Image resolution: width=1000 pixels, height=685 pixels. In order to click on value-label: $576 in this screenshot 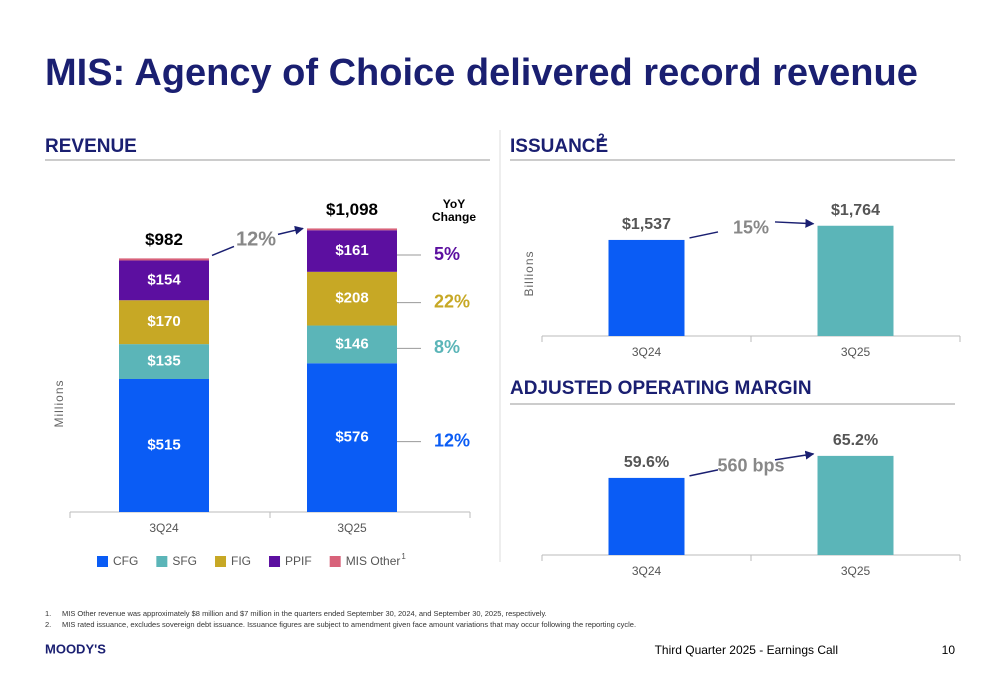, I will do `click(351, 437)`.